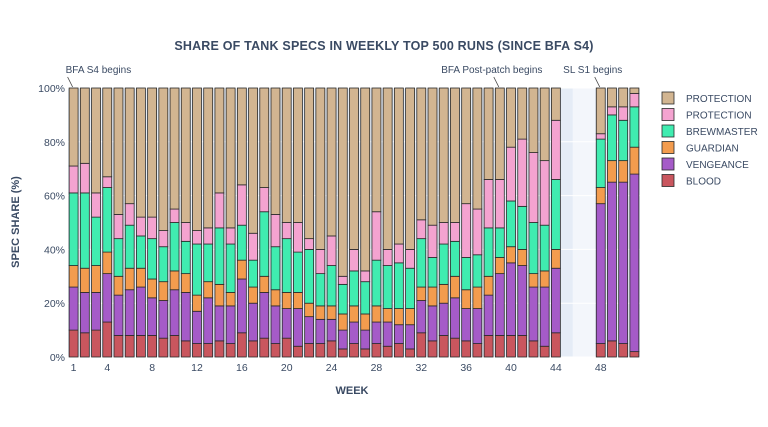  Describe the element at coordinates (352, 391) in the screenshot. I see `x-axis-title: WEEK` at that location.